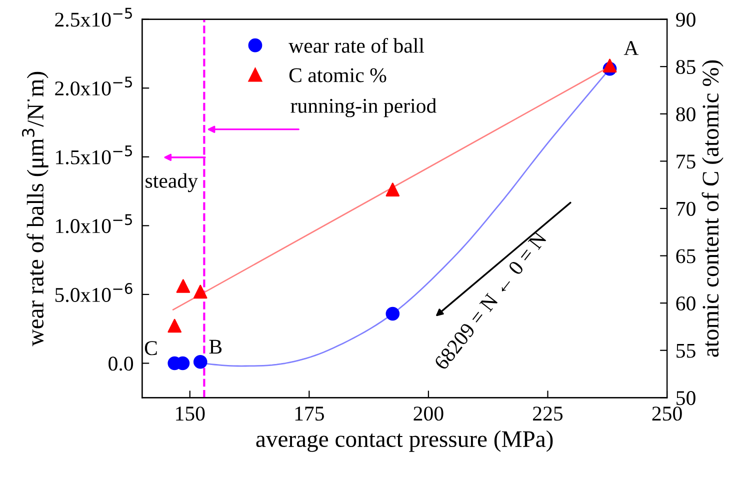 The image size is (729, 482). What do you see at coordinates (404, 441) in the screenshot?
I see `x-axis-title: average contact pressure (MPa)` at bounding box center [404, 441].